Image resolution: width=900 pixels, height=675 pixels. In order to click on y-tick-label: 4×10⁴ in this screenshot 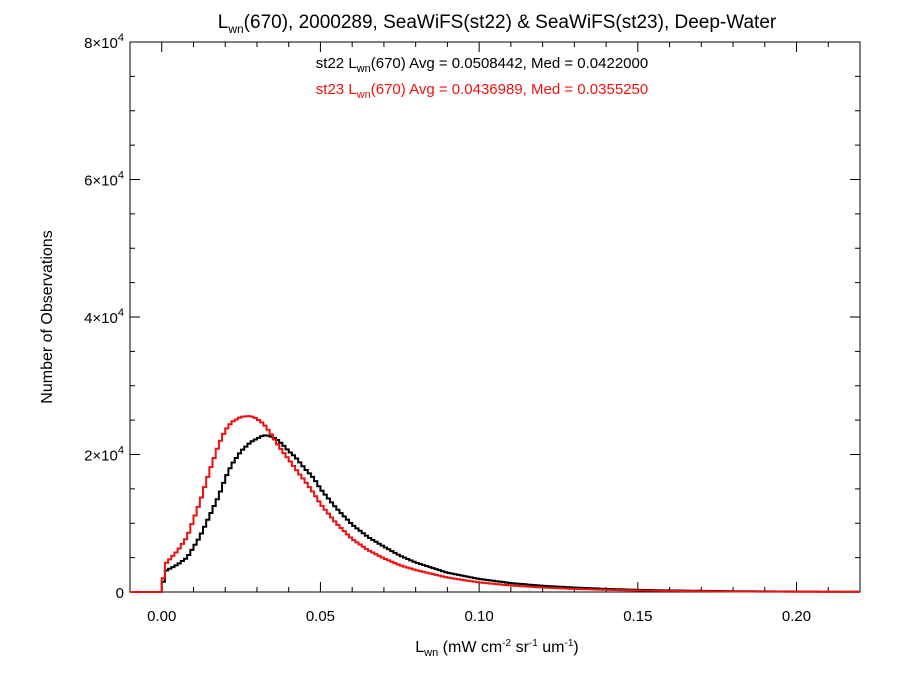, I will do `click(104, 317)`.